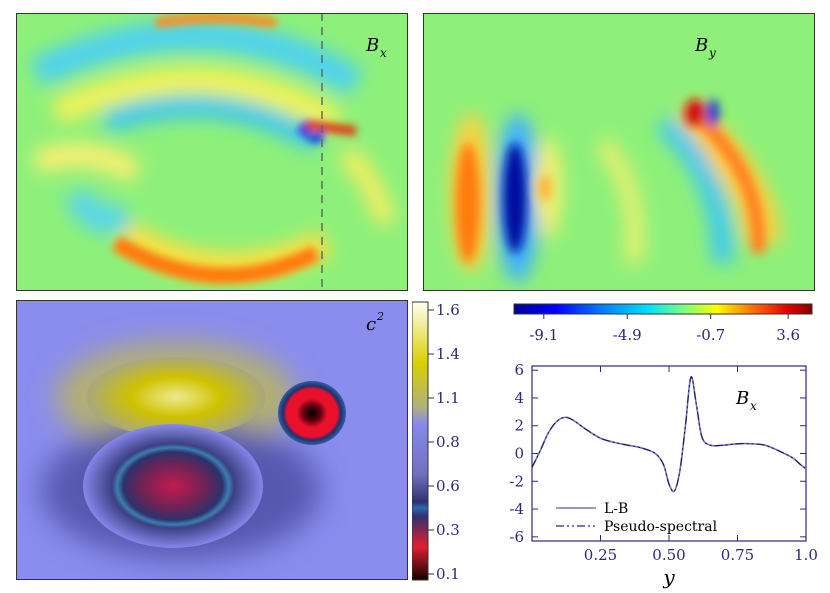  I want to click on plot-frame, so click(669, 453).